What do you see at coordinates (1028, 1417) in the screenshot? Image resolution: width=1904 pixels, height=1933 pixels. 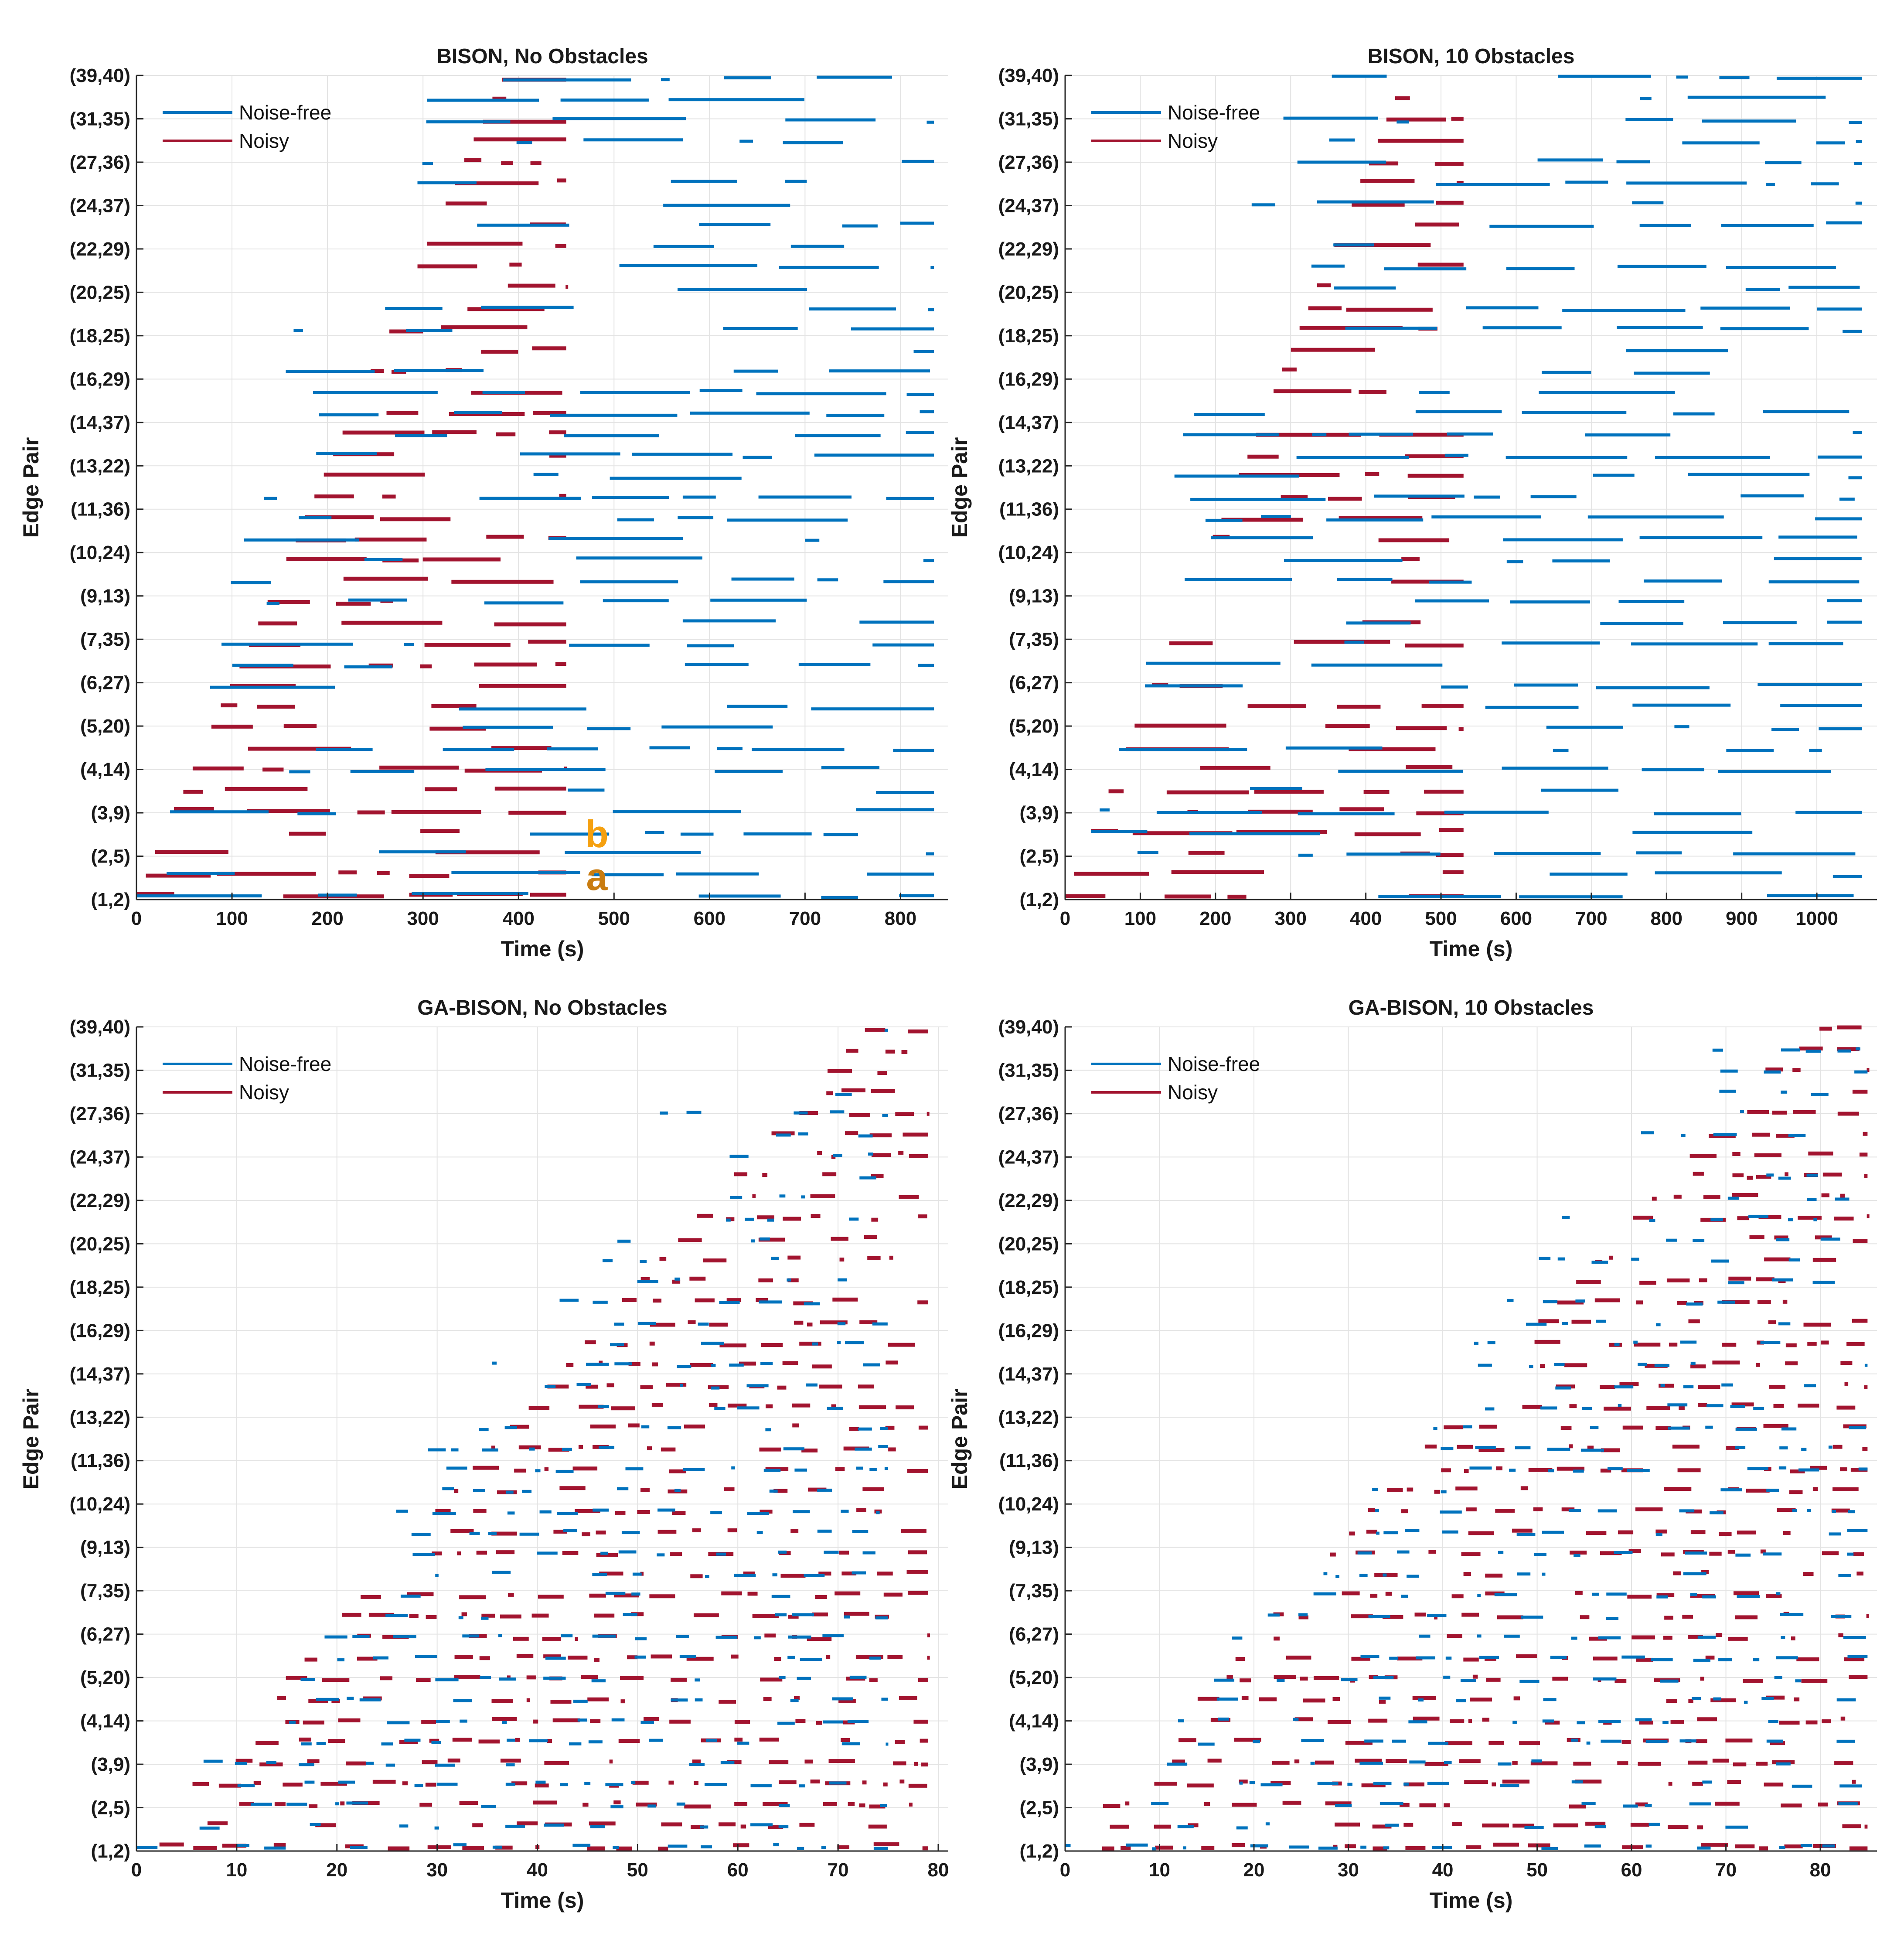 I see `y-tick-label: (13,22)` at bounding box center [1028, 1417].